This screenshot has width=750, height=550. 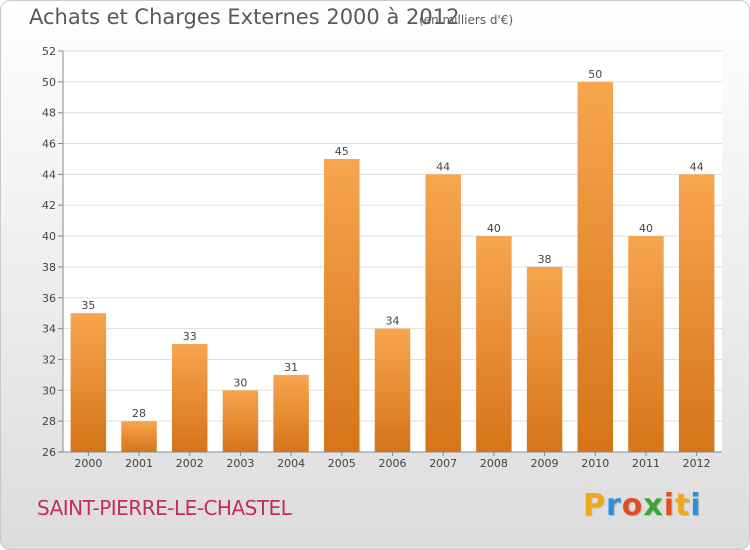 What do you see at coordinates (139, 463) in the screenshot?
I see `x-tick-label: 2001` at bounding box center [139, 463].